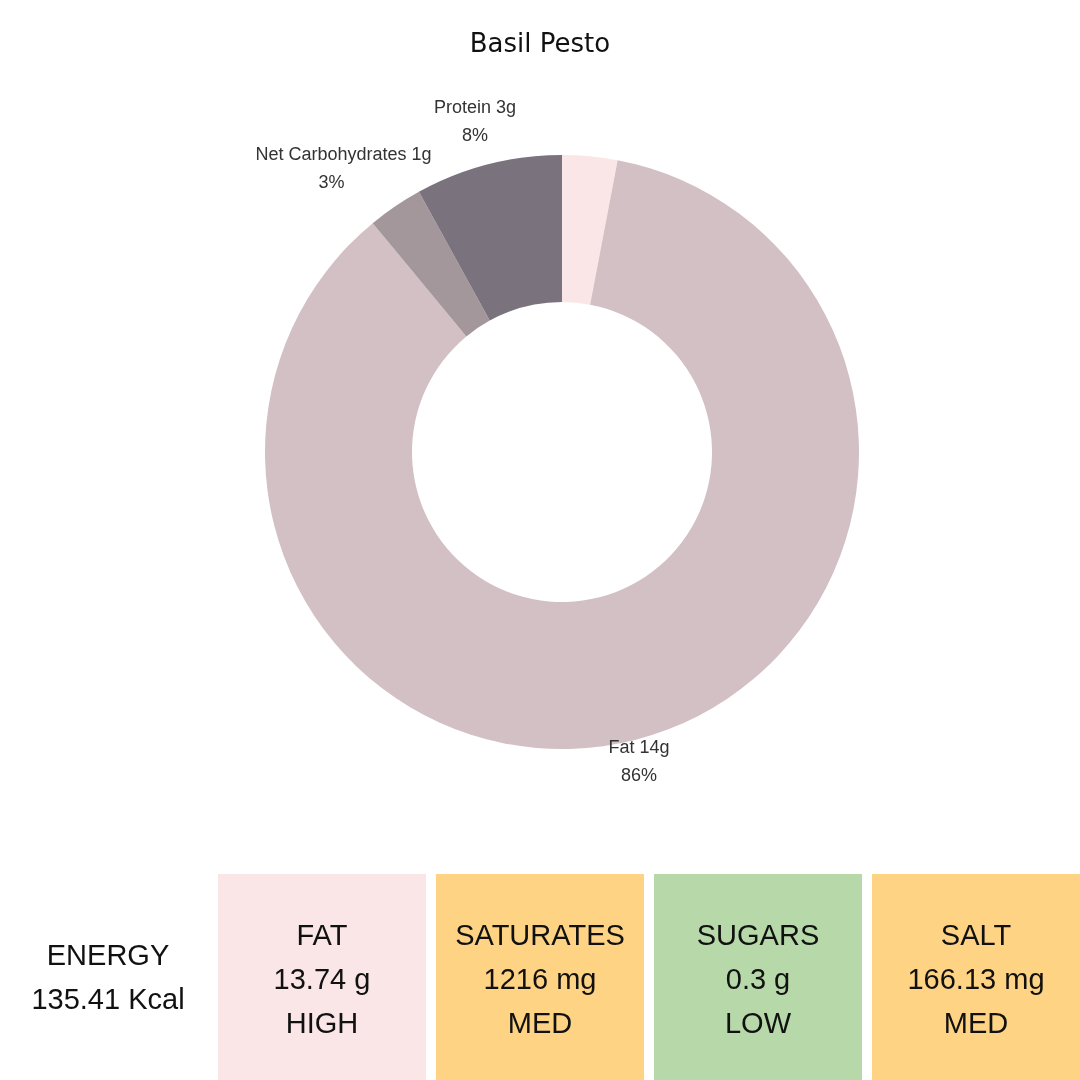 Image resolution: width=1080 pixels, height=1080 pixels. What do you see at coordinates (758, 977) in the screenshot?
I see `nutrient-panel: SUGARS 0.3 g LOW` at bounding box center [758, 977].